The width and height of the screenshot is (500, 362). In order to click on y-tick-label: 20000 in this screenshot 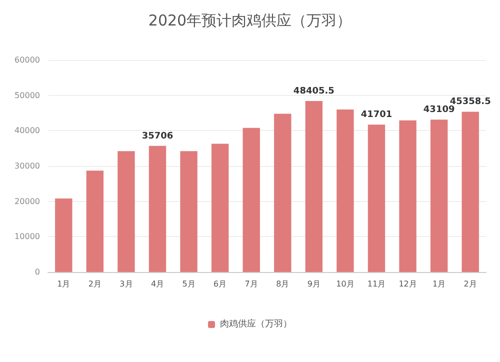, I will do `click(27, 201)`.